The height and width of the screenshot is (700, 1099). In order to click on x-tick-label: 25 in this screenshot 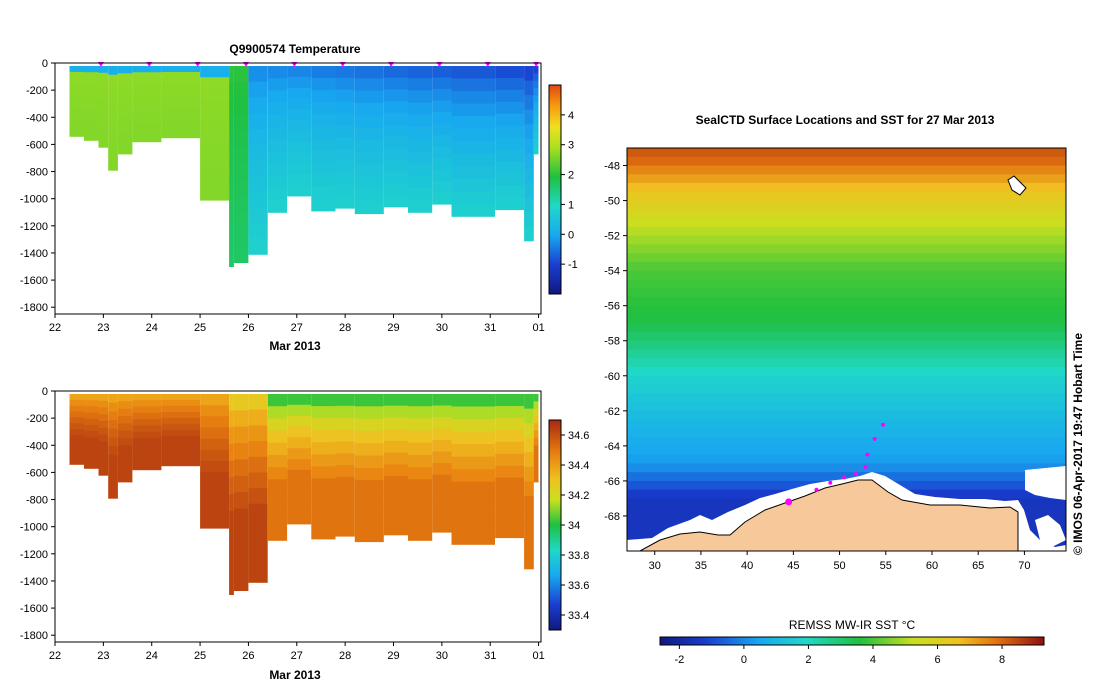, I will do `click(200, 656)`.